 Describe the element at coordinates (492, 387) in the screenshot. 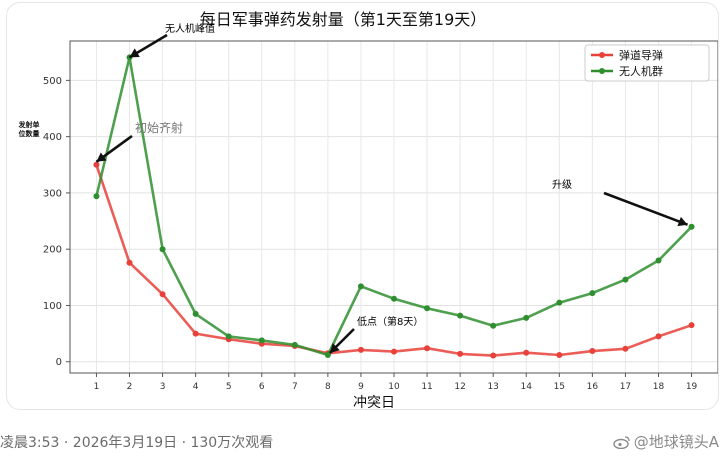

I see `x-tick-label: 13` at that location.